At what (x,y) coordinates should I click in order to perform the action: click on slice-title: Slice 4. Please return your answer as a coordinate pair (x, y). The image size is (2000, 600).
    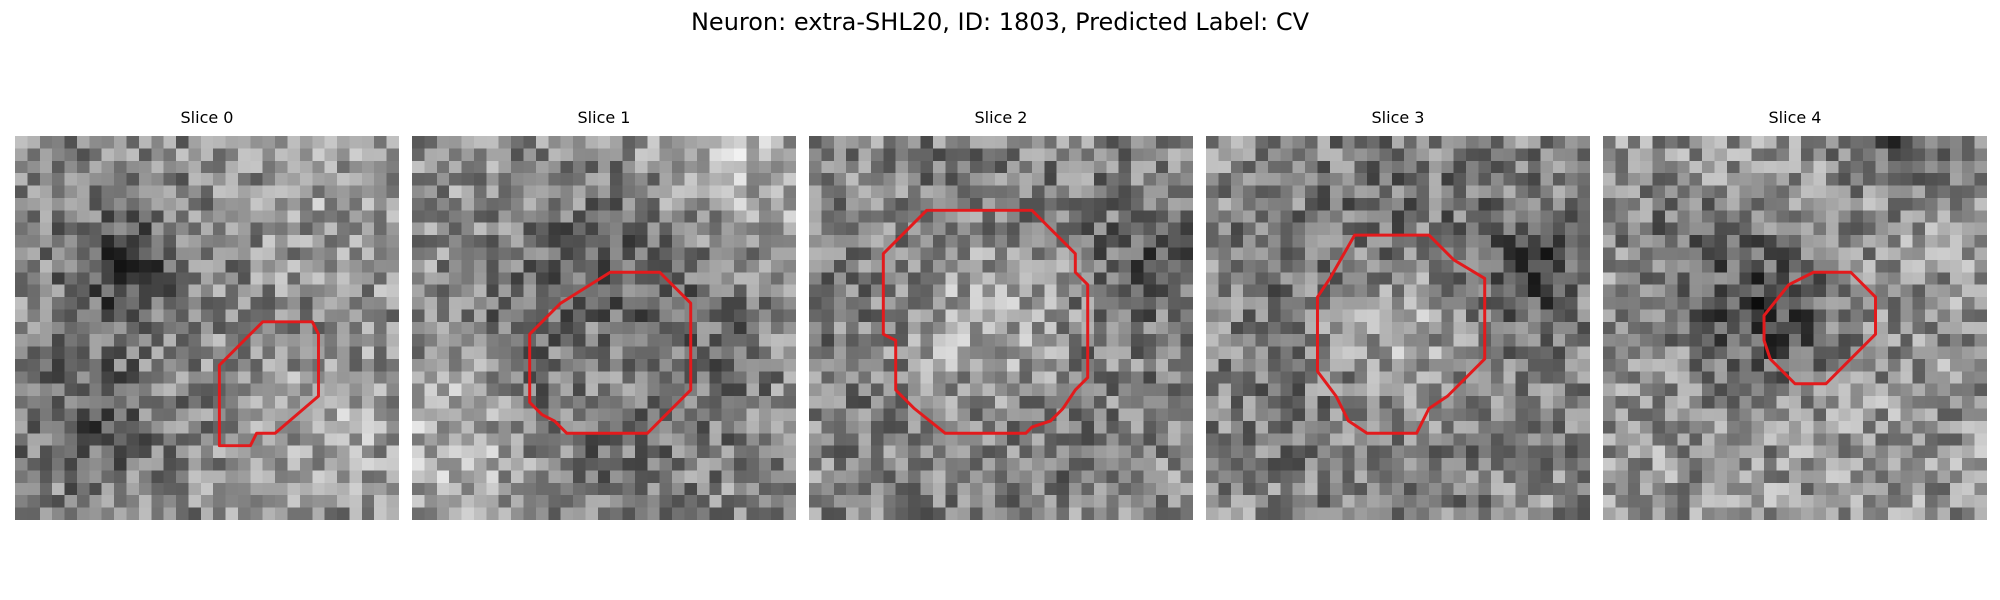
    Looking at the image, I should click on (1795, 117).